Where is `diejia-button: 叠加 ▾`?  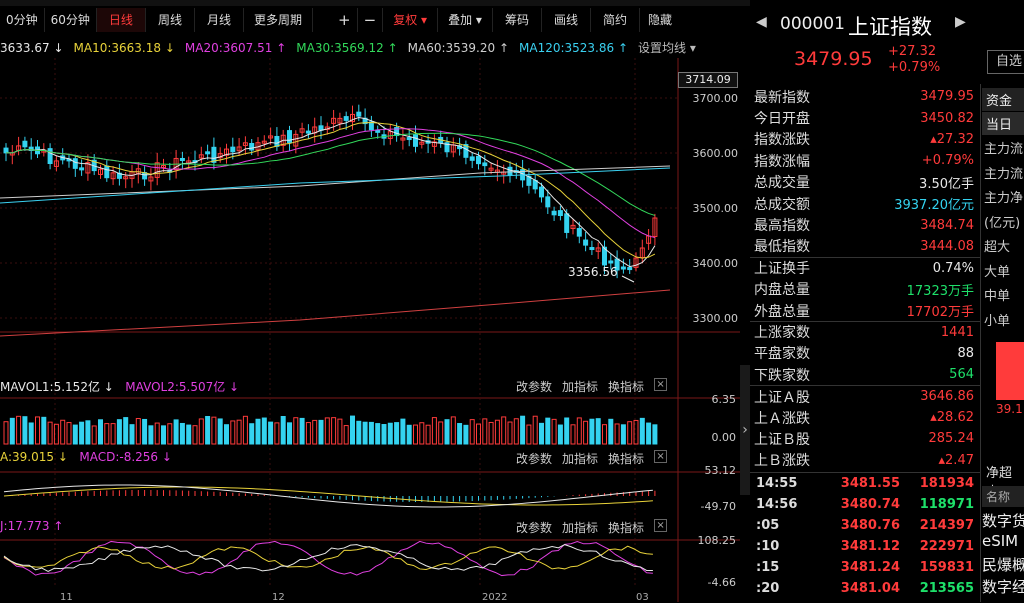
diejia-button: 叠加 ▾ is located at coordinates (465, 20).